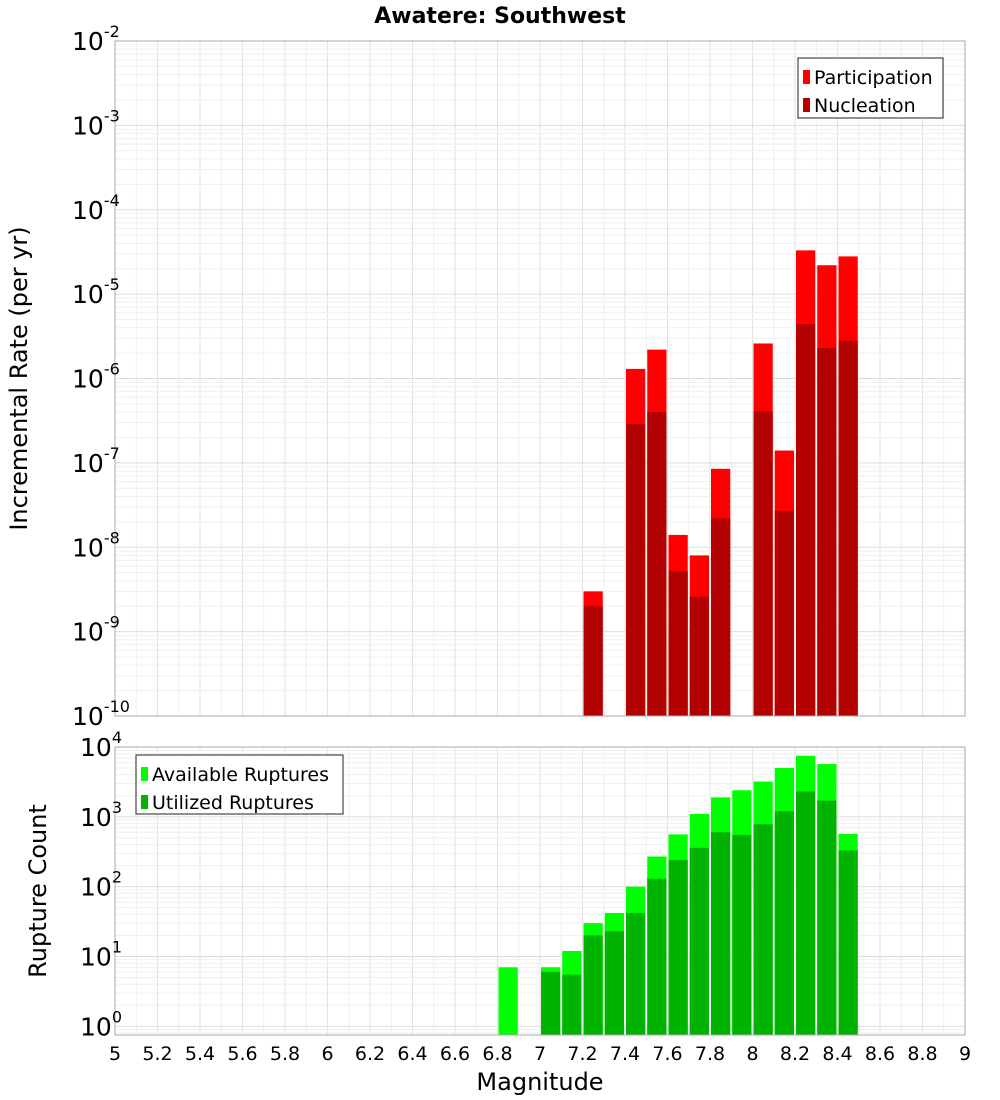 Image resolution: width=1000 pixels, height=1100 pixels. What do you see at coordinates (880, 1054) in the screenshot?
I see `x-tick-label: 8.6` at bounding box center [880, 1054].